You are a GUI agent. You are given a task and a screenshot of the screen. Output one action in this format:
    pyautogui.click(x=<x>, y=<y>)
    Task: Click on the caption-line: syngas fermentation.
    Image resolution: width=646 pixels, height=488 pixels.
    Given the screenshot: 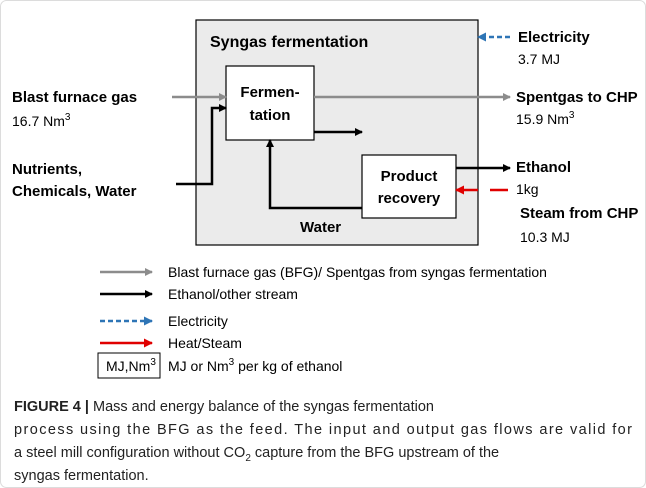 What is the action you would take?
    pyautogui.click(x=81, y=476)
    